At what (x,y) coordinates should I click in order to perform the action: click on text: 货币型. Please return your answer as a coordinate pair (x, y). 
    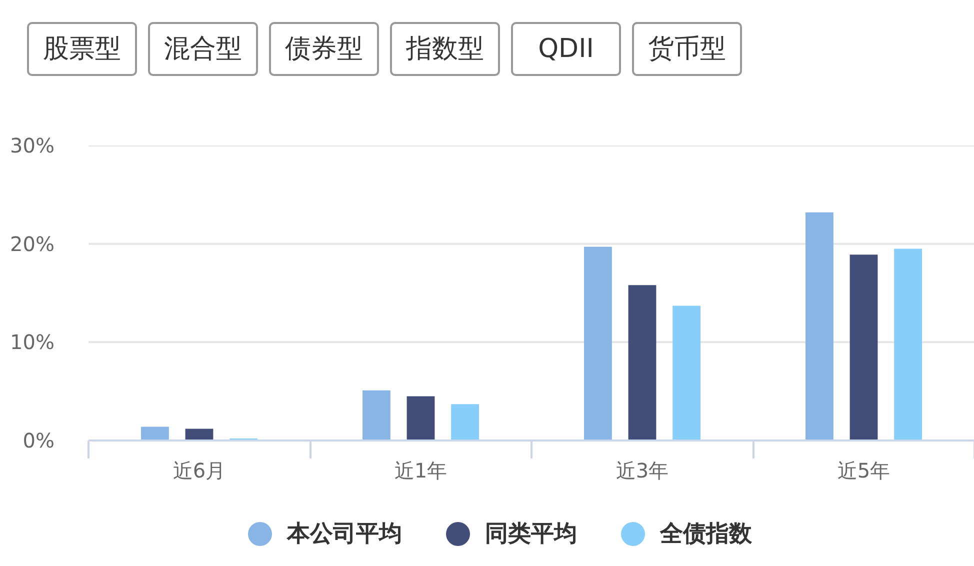
    Looking at the image, I should click on (687, 49).